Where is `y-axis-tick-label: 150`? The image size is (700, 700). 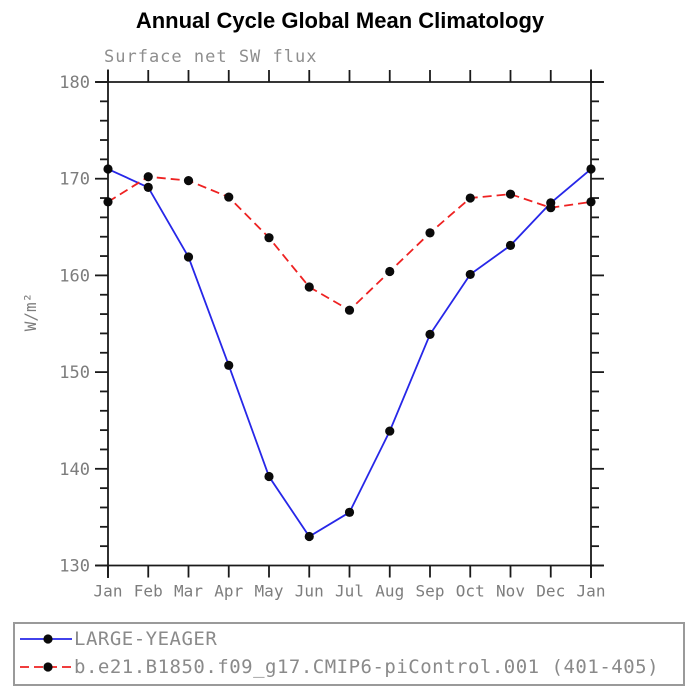 y-axis-tick-label: 150 is located at coordinates (74, 373).